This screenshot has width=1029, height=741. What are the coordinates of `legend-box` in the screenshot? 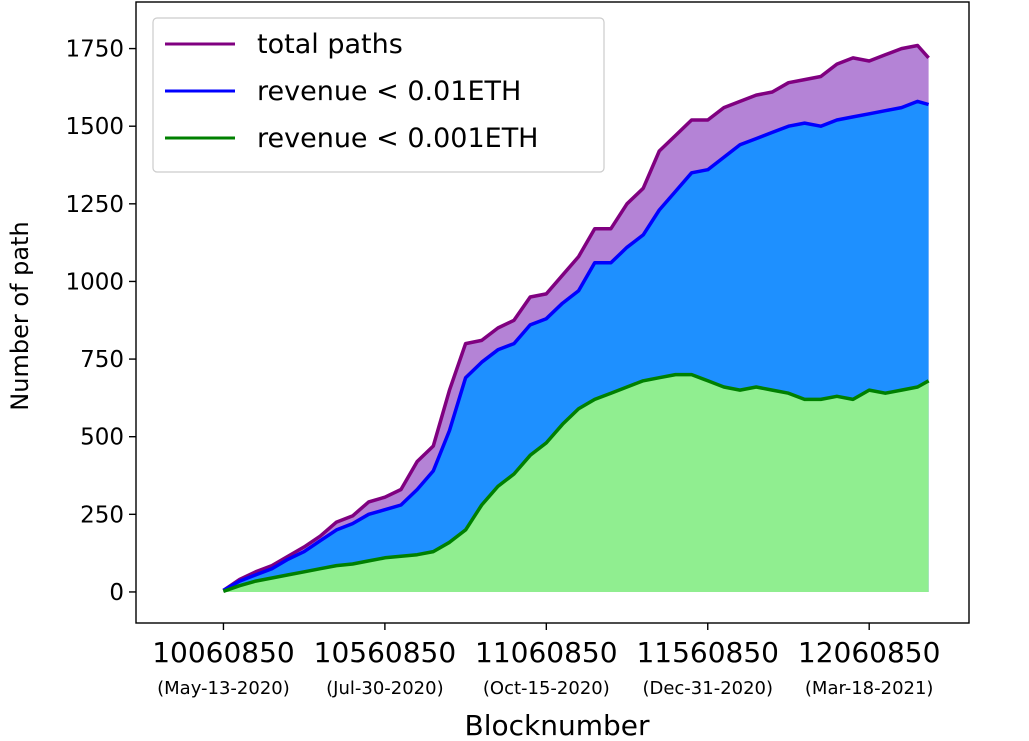 It's located at (378, 95).